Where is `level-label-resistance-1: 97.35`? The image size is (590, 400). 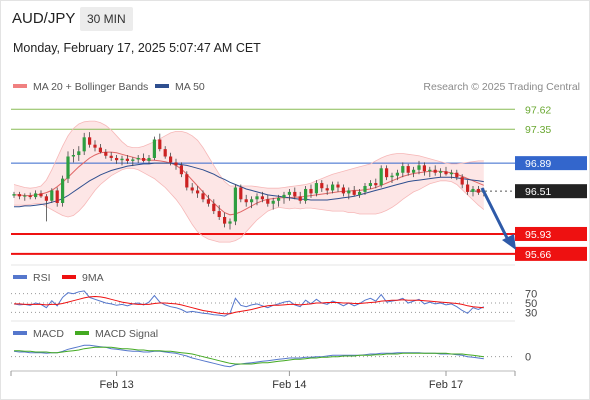
level-label-resistance-1: 97.35 is located at coordinates (538, 130).